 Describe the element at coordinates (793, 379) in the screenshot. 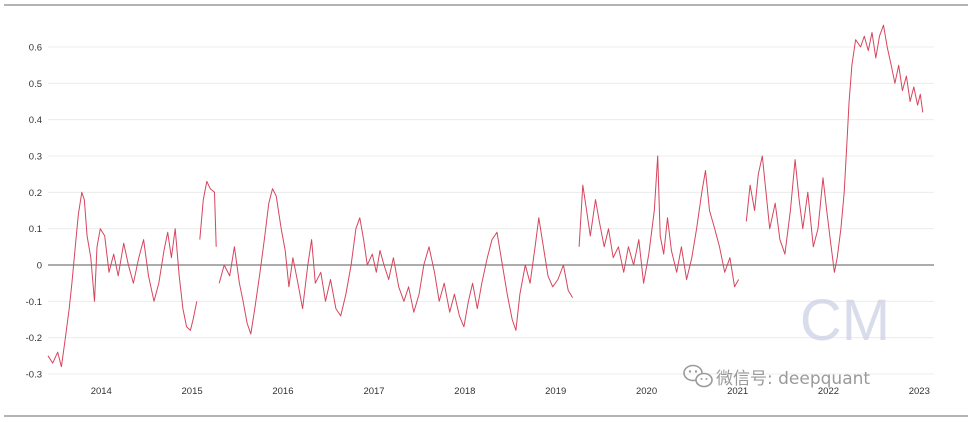

I see `watermark-caption: 微信号: deepquant` at that location.